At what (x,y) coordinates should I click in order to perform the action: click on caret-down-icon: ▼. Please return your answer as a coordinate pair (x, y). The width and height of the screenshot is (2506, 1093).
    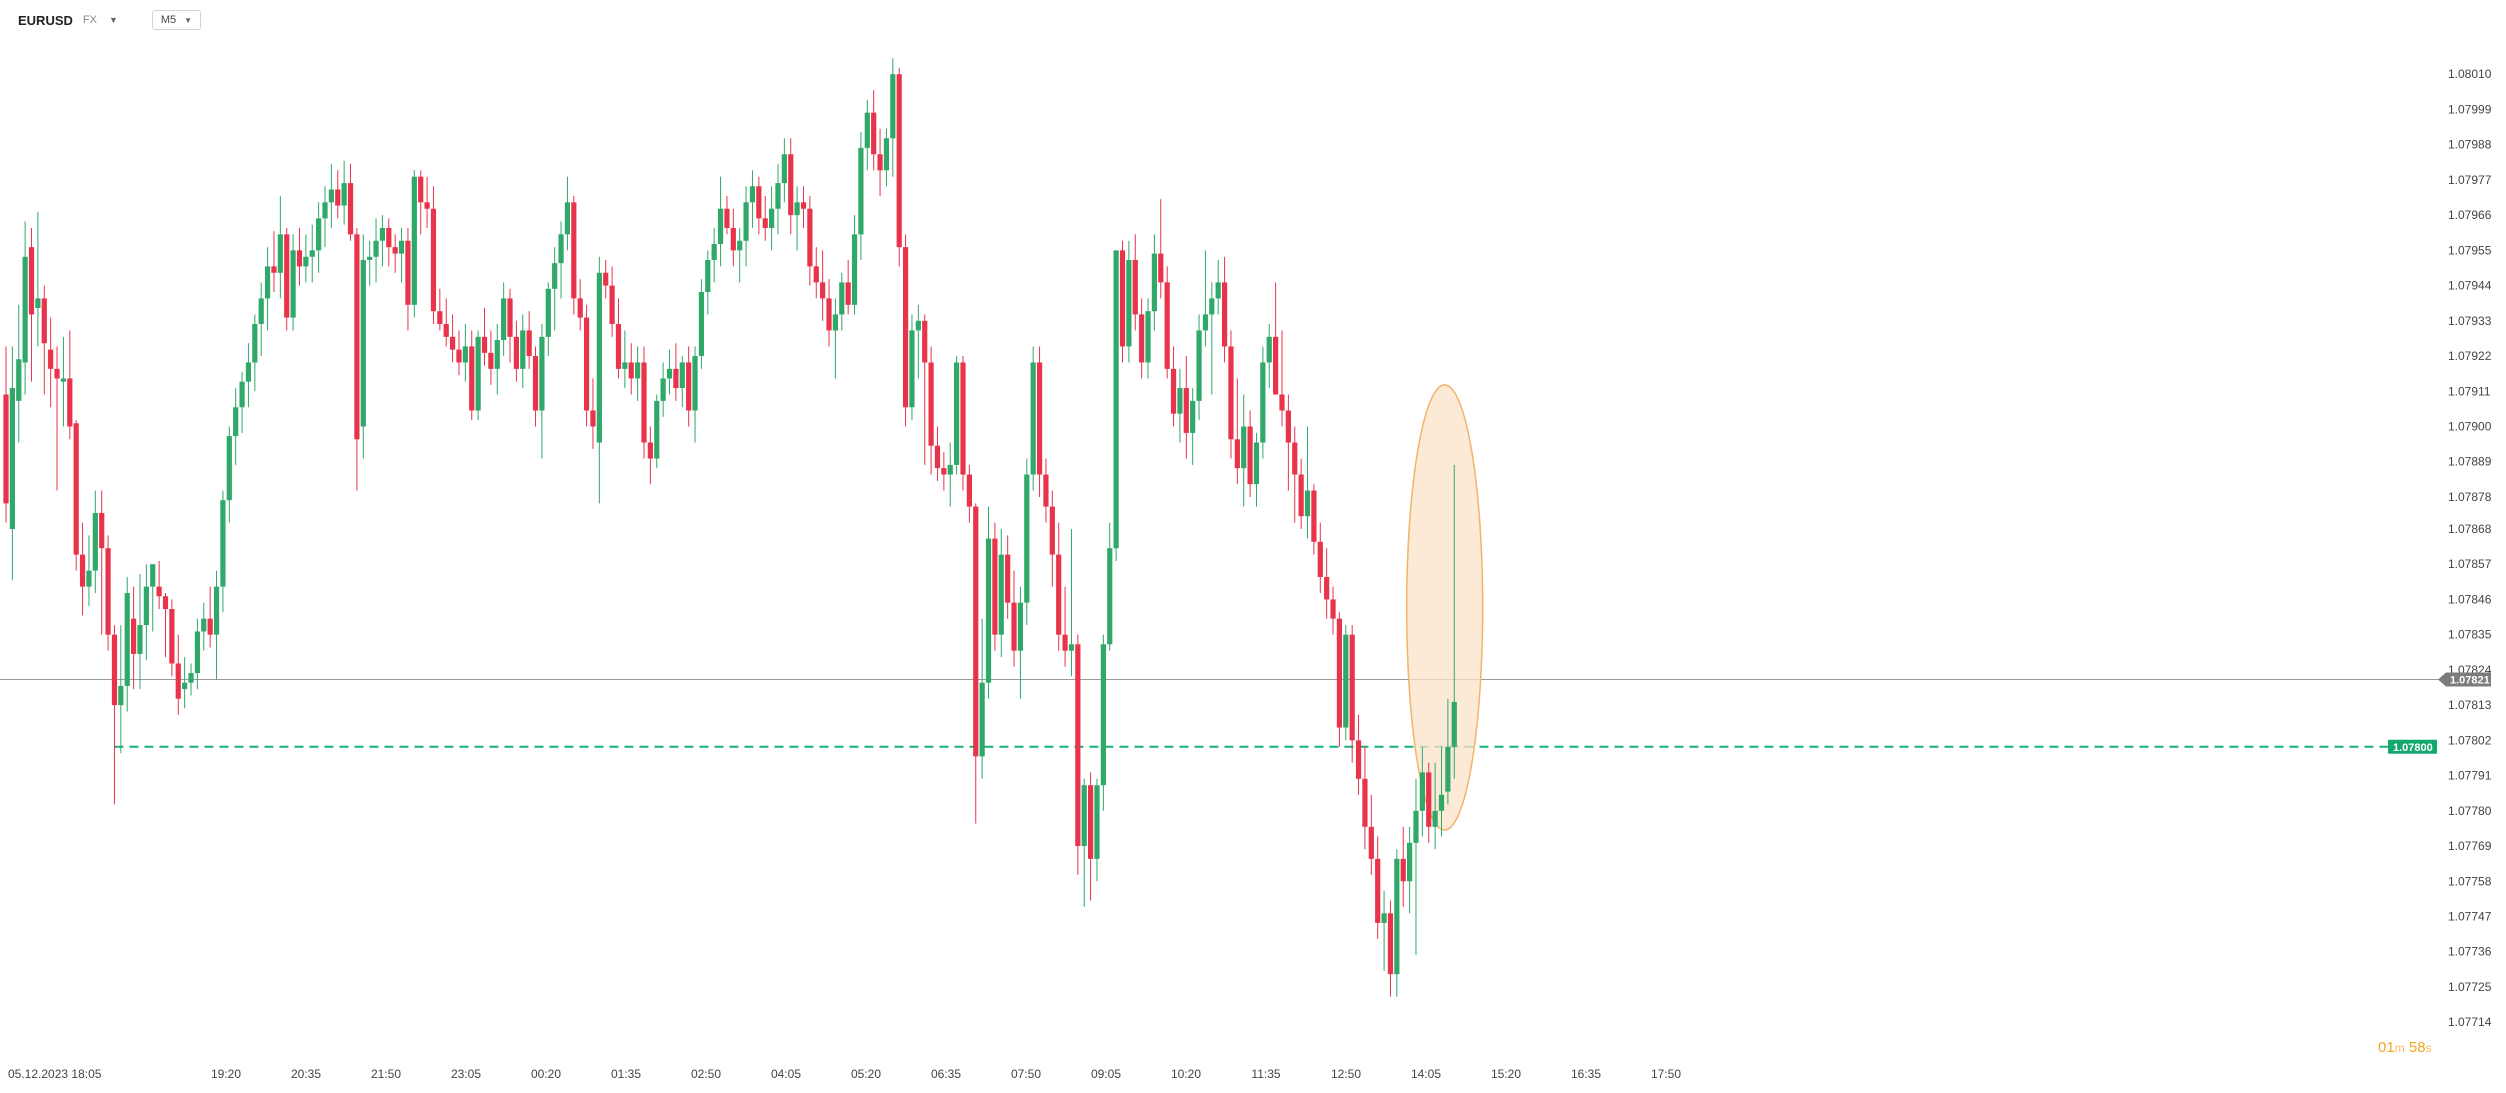
    Looking at the image, I should click on (113, 20).